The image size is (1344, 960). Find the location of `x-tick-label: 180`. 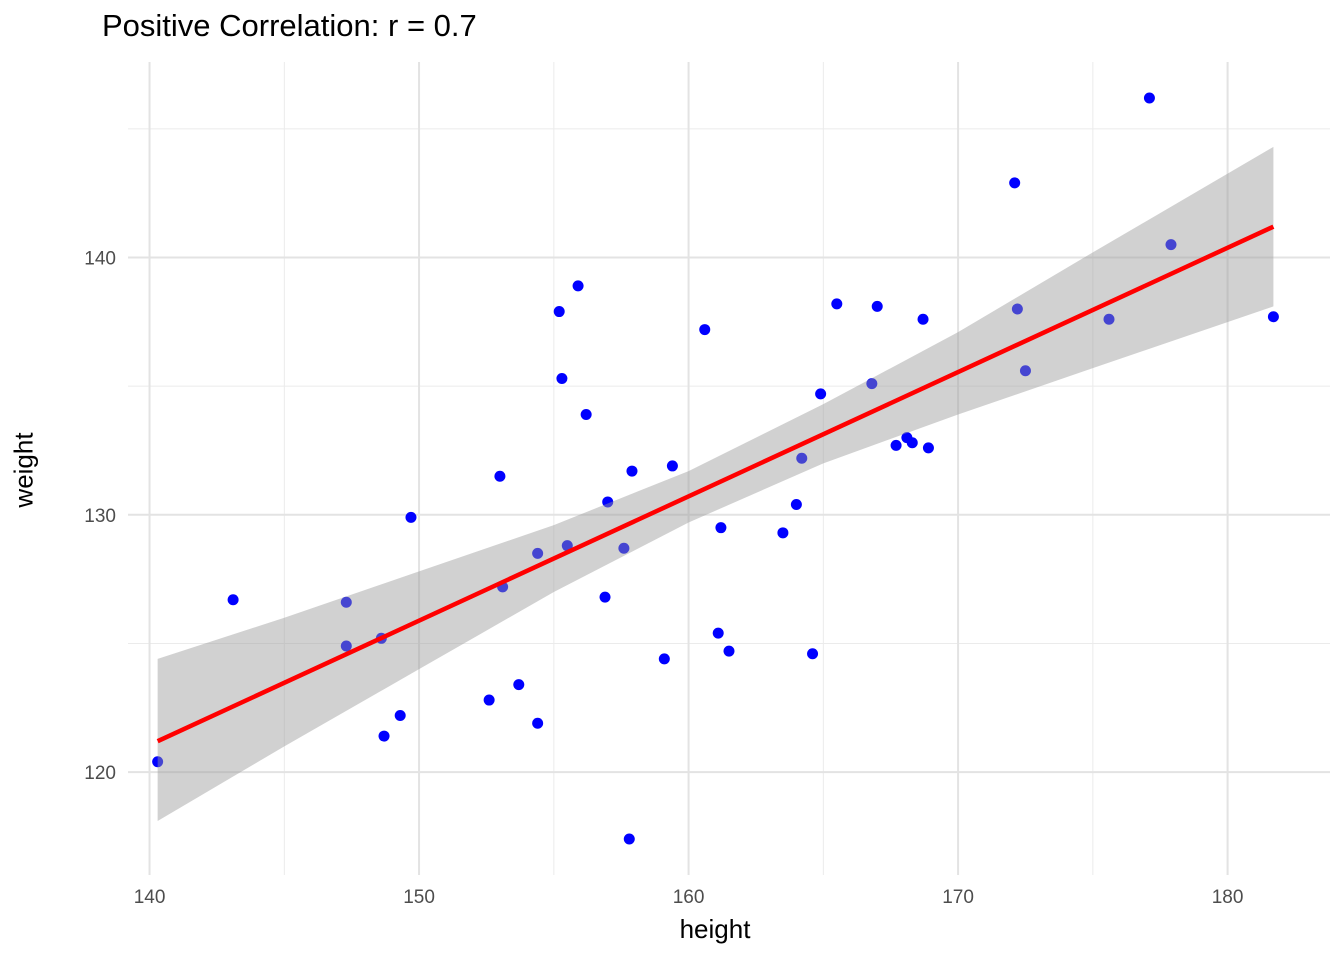

x-tick-label: 180 is located at coordinates (1228, 897).